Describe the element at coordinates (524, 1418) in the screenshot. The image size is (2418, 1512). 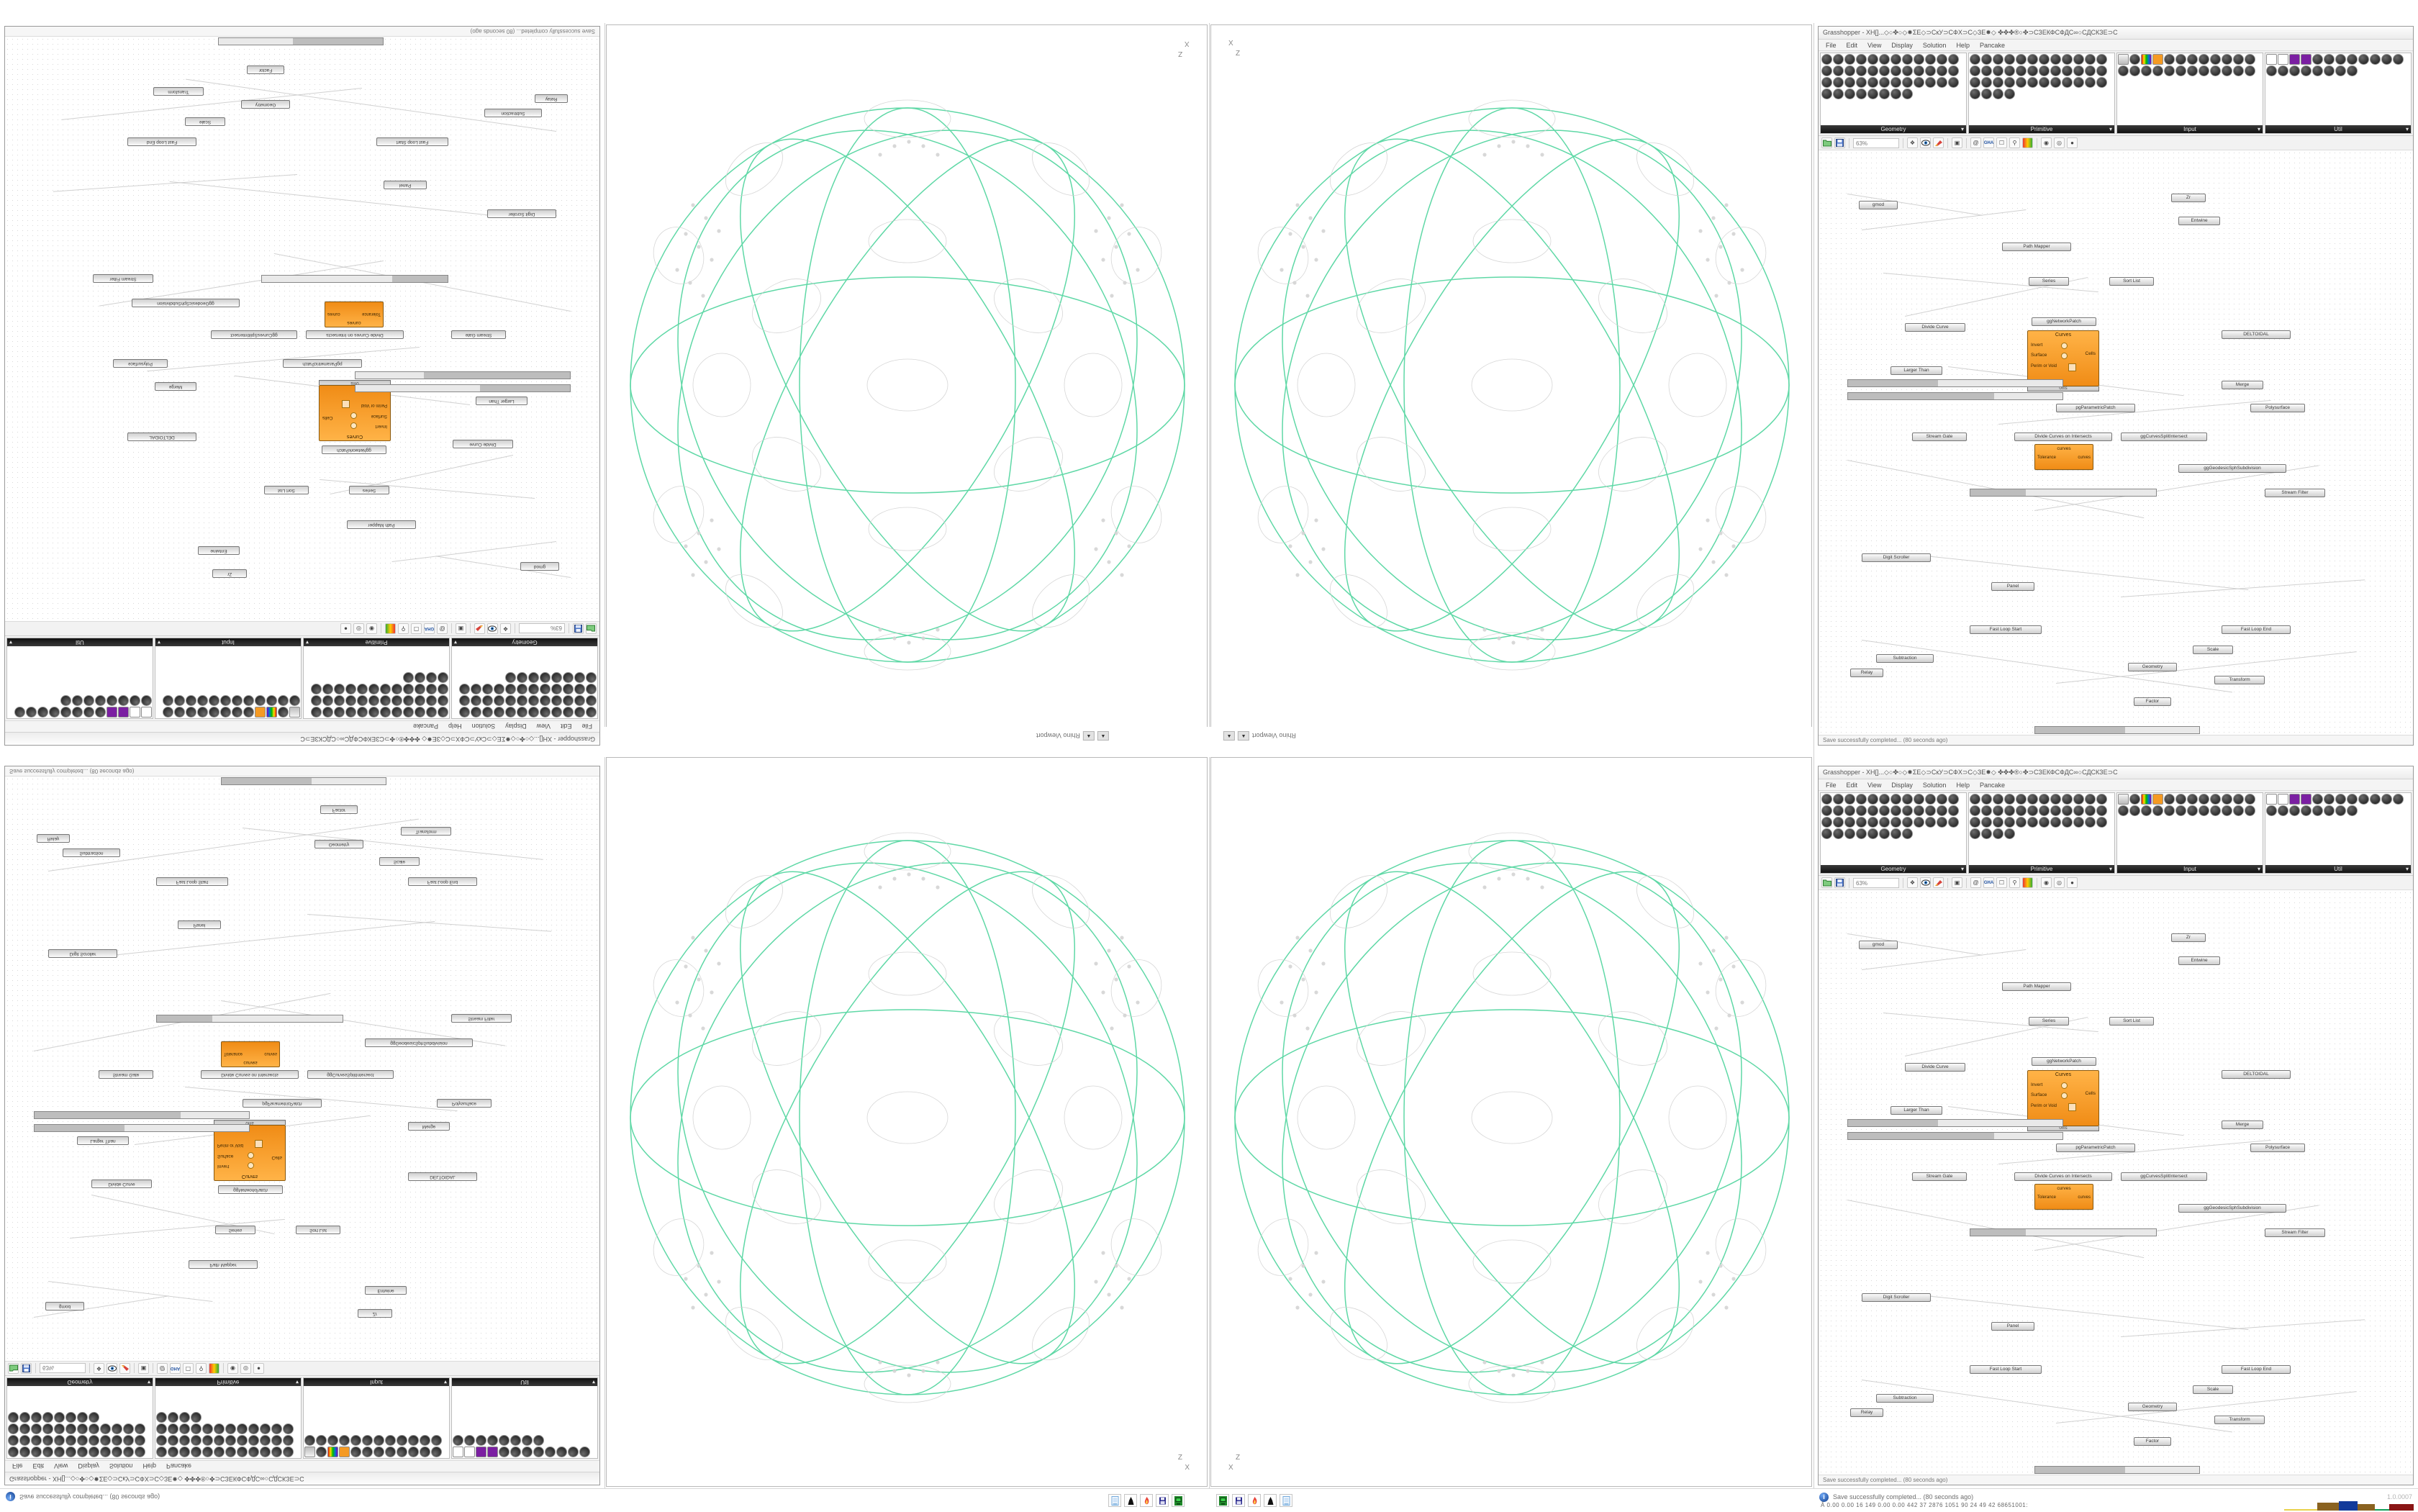
I see `ribbon-group-util-3: Util ▾` at that location.